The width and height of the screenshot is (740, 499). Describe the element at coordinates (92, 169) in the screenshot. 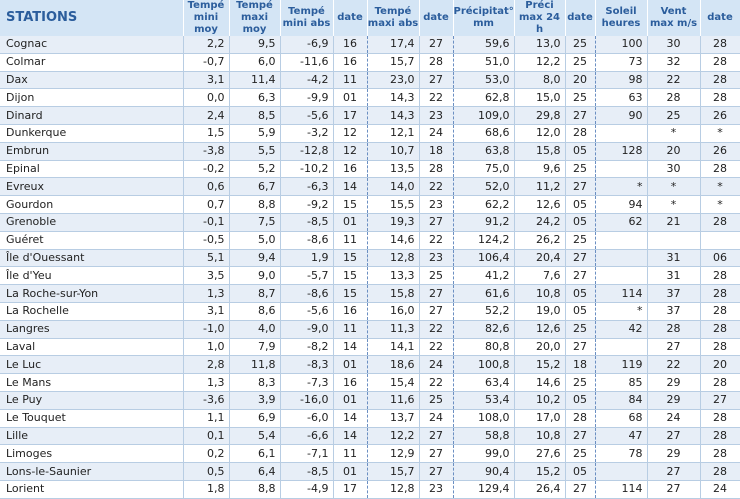

I see `cell-station: Epinal` at that location.